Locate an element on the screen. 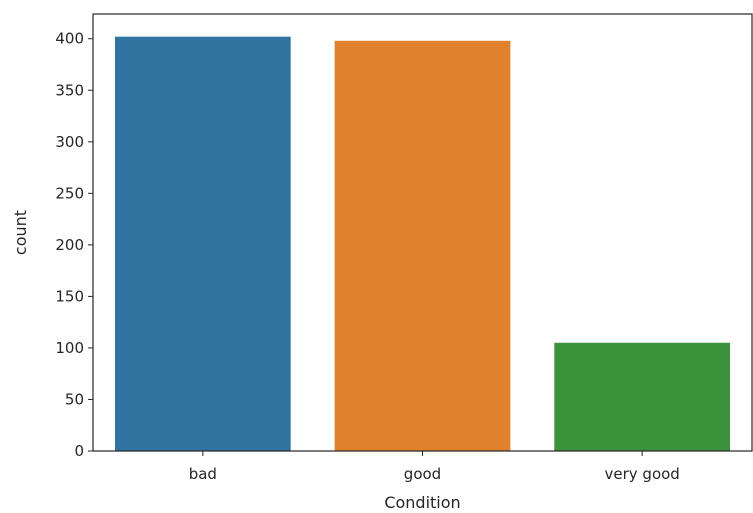 This screenshot has height=513, width=753. y-tick-label: 0 is located at coordinates (79, 451).